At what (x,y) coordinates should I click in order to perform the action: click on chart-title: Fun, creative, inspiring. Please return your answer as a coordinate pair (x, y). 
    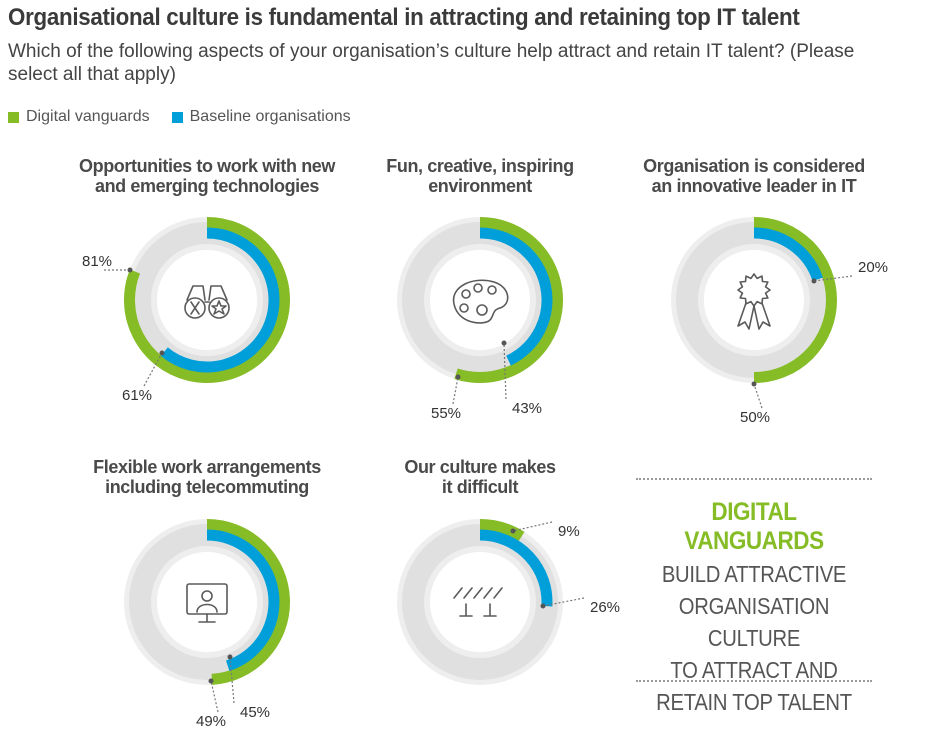
    Looking at the image, I should click on (479, 166).